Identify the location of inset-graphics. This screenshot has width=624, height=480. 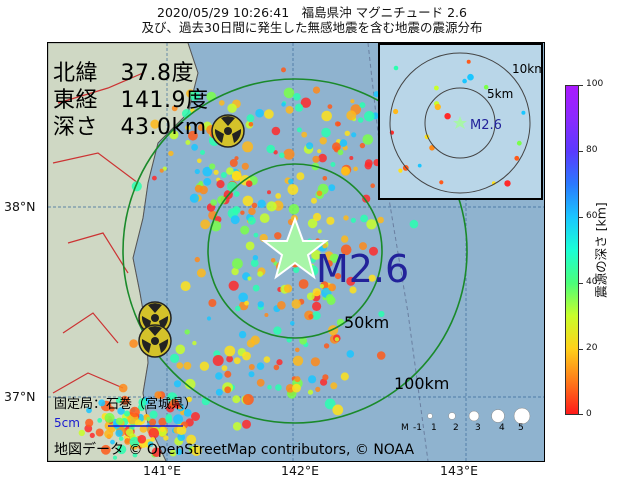
(460, 123).